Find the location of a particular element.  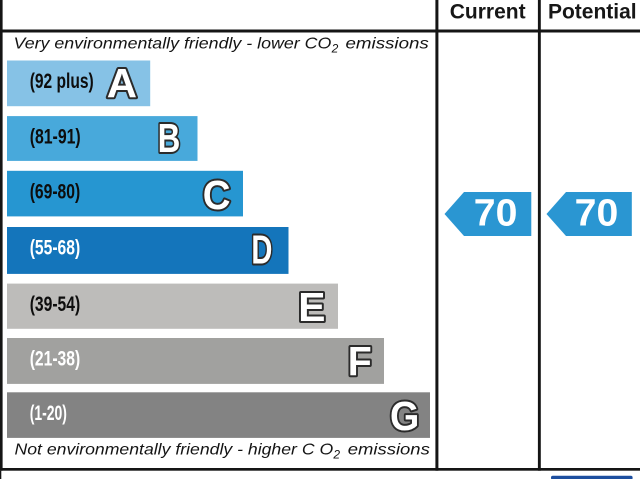

svg-text: C is located at coordinates (217, 195).